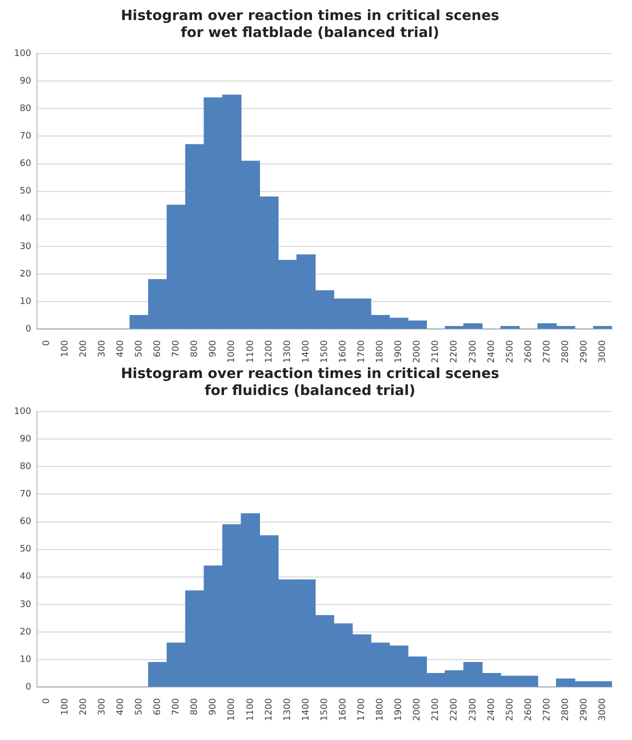 Image resolution: width=632 pixels, height=740 pixels. I want to click on chart-title: Histogram over reaction times in critical scenes for fluidics (balanced trial), so click(310, 382).